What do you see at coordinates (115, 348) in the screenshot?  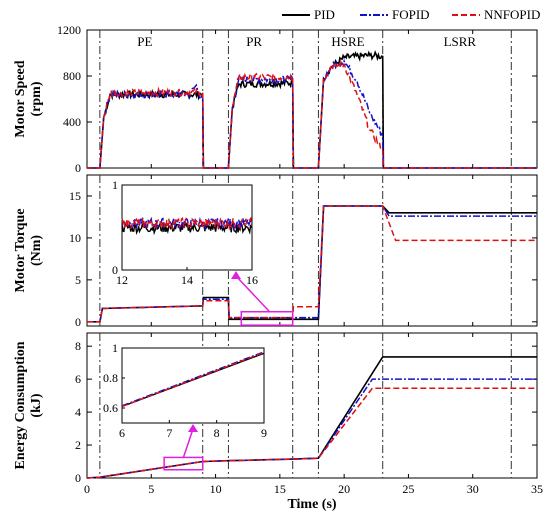 I see `inset-y-tick-label-2-2: 1` at bounding box center [115, 348].